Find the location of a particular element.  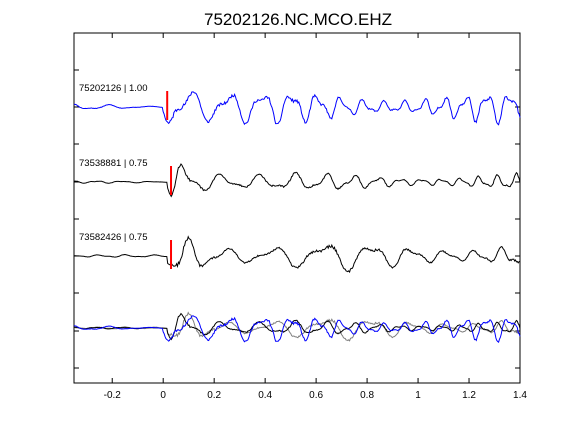

overlay-traces is located at coordinates (297, 327).